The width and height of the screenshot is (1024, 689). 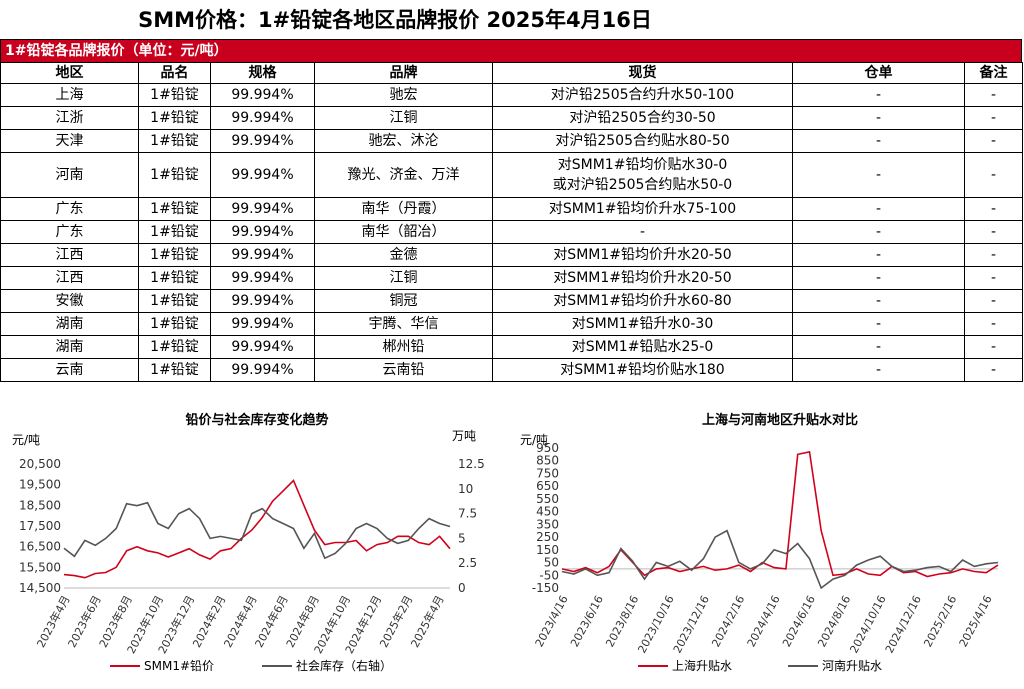 I want to click on table-row: 广东 1#铅锭 99.994% 南华（韶冶） - - -, so click(x=511, y=232).